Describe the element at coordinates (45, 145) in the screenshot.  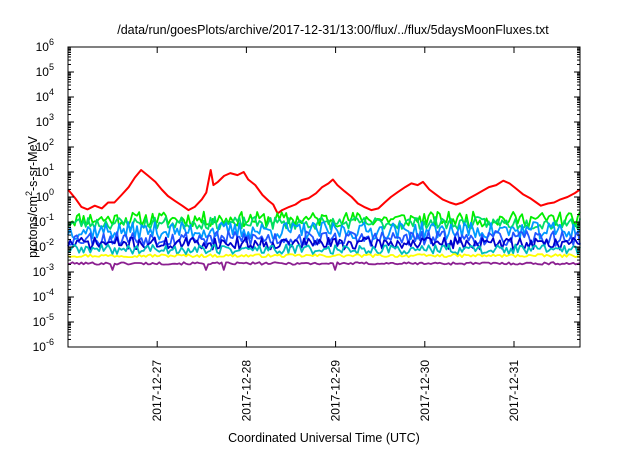
I see `y-tick-label: 10²` at that location.